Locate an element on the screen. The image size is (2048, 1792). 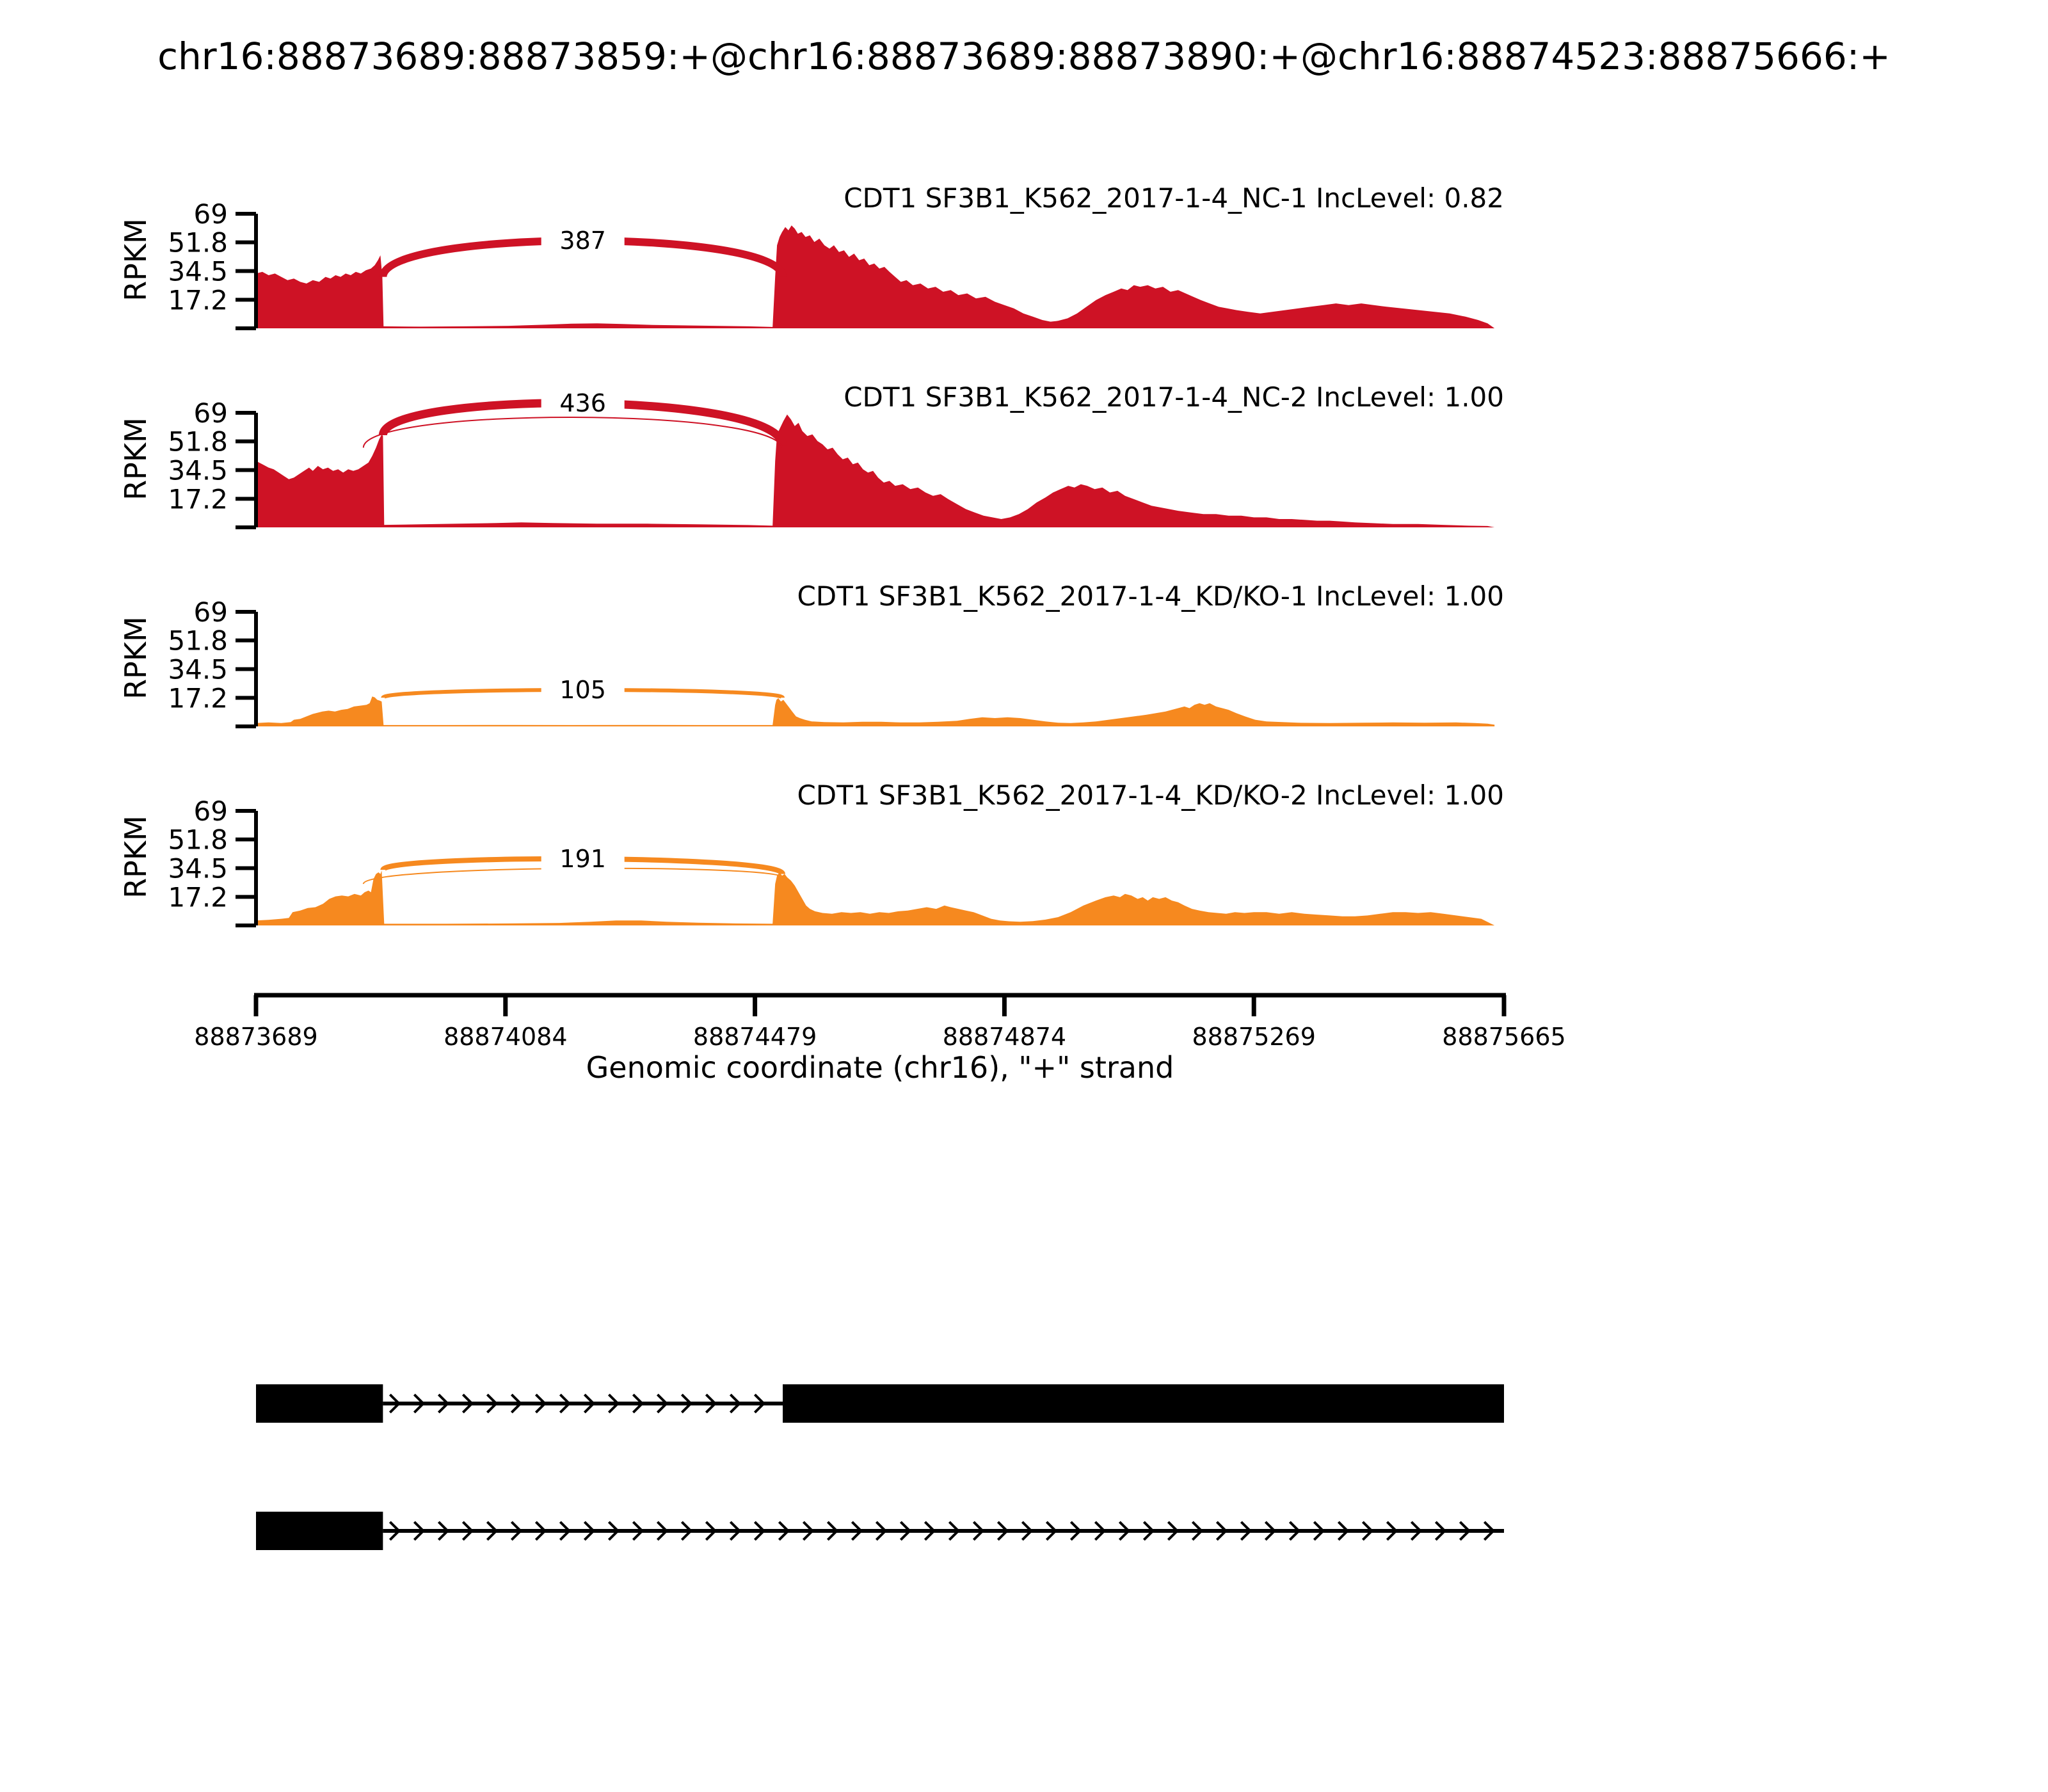
x-axis-line is located at coordinates (880, 1004).